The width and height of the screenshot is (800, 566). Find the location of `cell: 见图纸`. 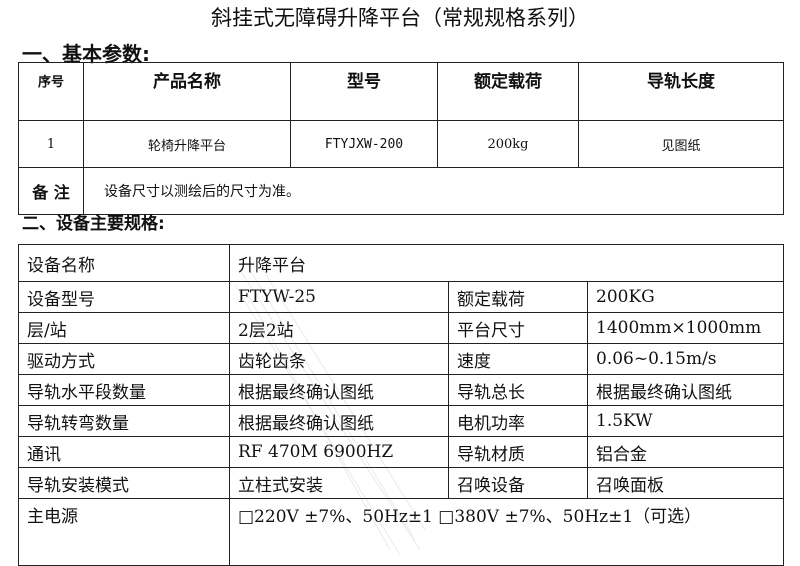

cell: 见图纸 is located at coordinates (681, 144).